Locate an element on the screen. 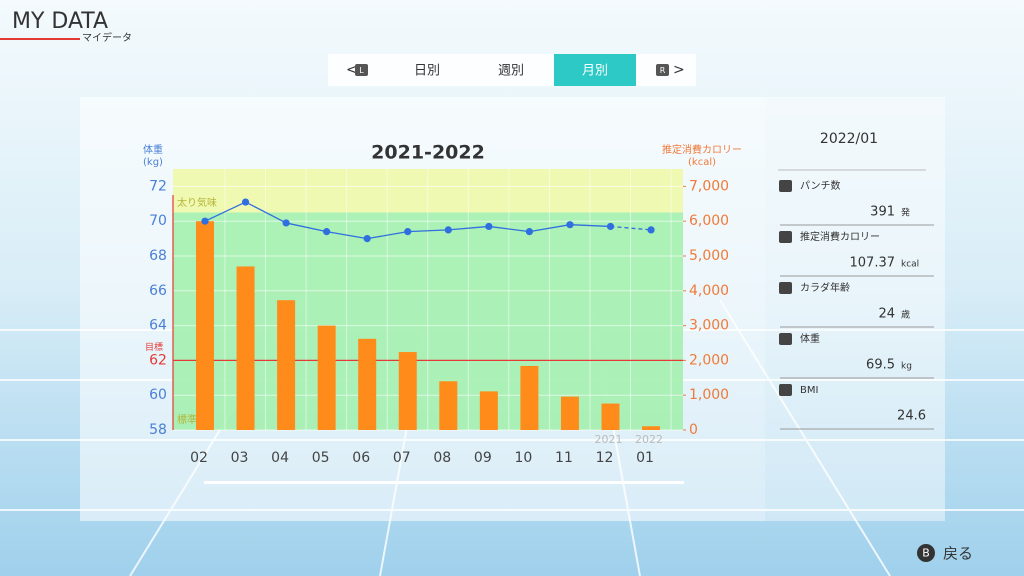  x-tick-label: 01 is located at coordinates (645, 458).